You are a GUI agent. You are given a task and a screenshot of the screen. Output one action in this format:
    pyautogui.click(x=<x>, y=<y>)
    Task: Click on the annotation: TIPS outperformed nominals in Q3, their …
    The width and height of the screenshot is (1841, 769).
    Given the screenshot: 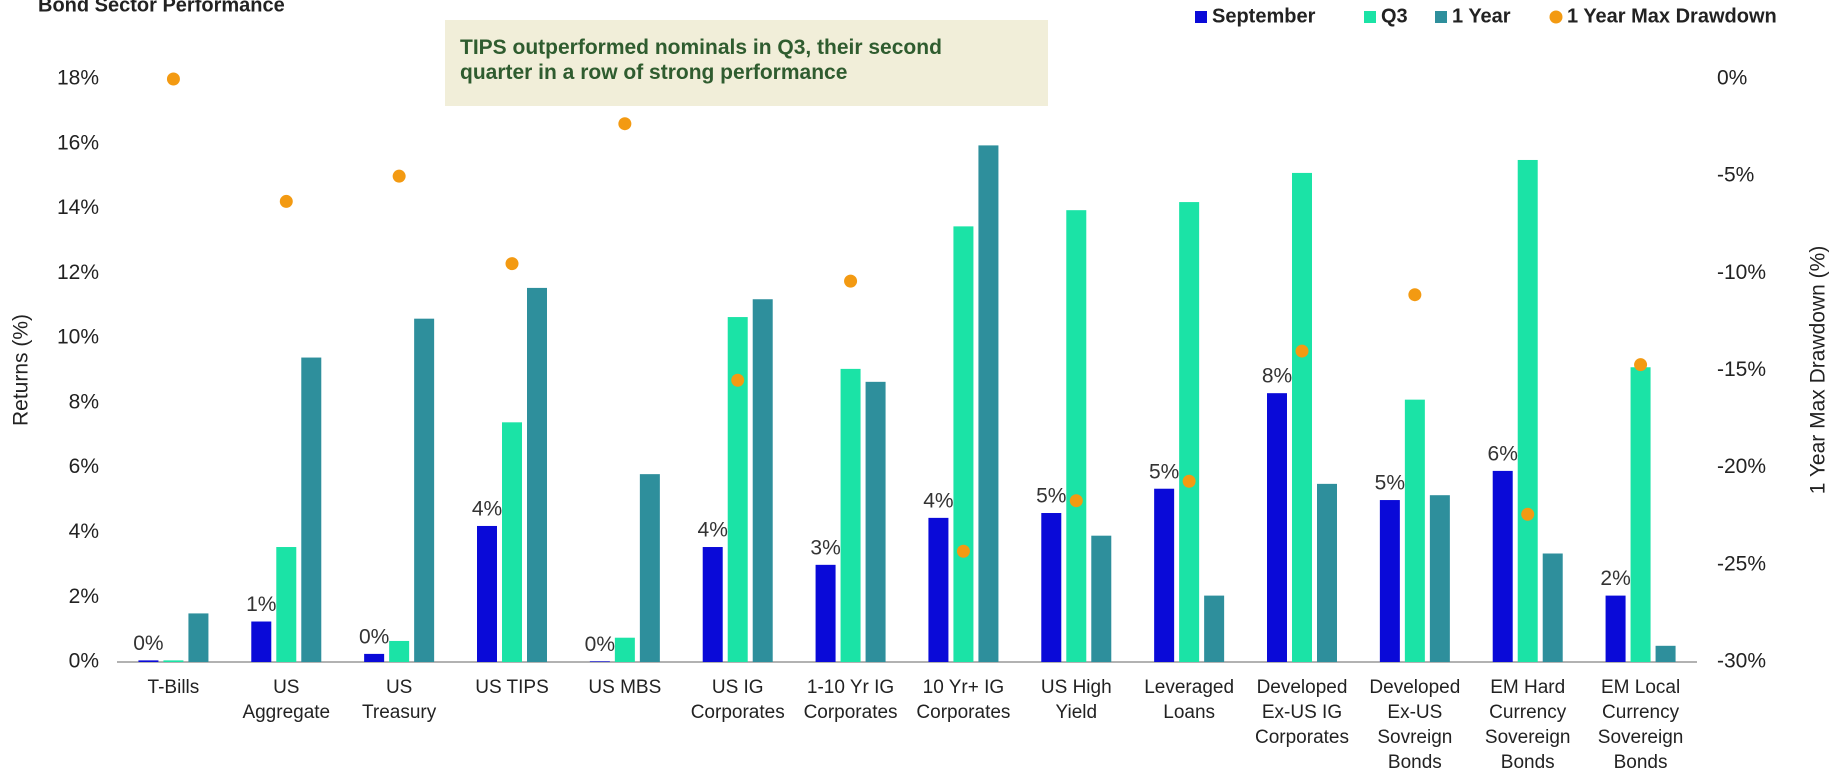 What is the action you would take?
    pyautogui.click(x=701, y=60)
    